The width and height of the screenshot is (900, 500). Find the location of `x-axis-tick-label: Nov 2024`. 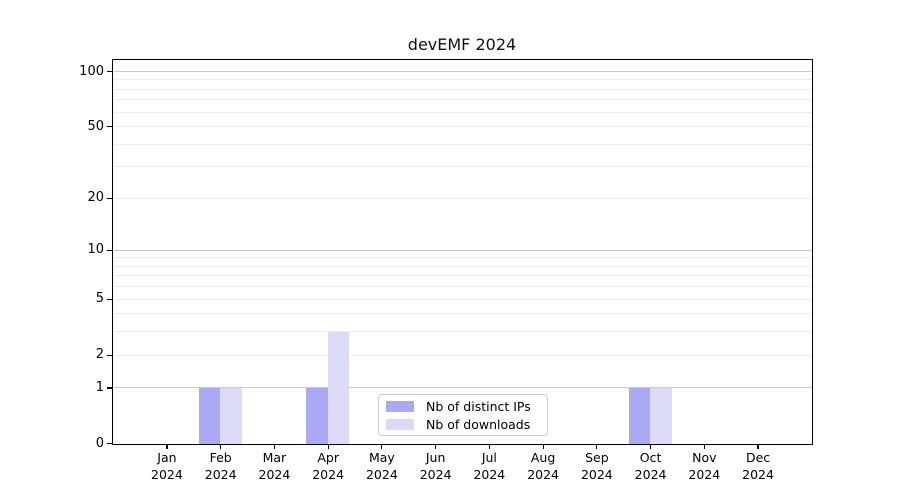

x-axis-tick-label: Nov 2024 is located at coordinates (704, 466).